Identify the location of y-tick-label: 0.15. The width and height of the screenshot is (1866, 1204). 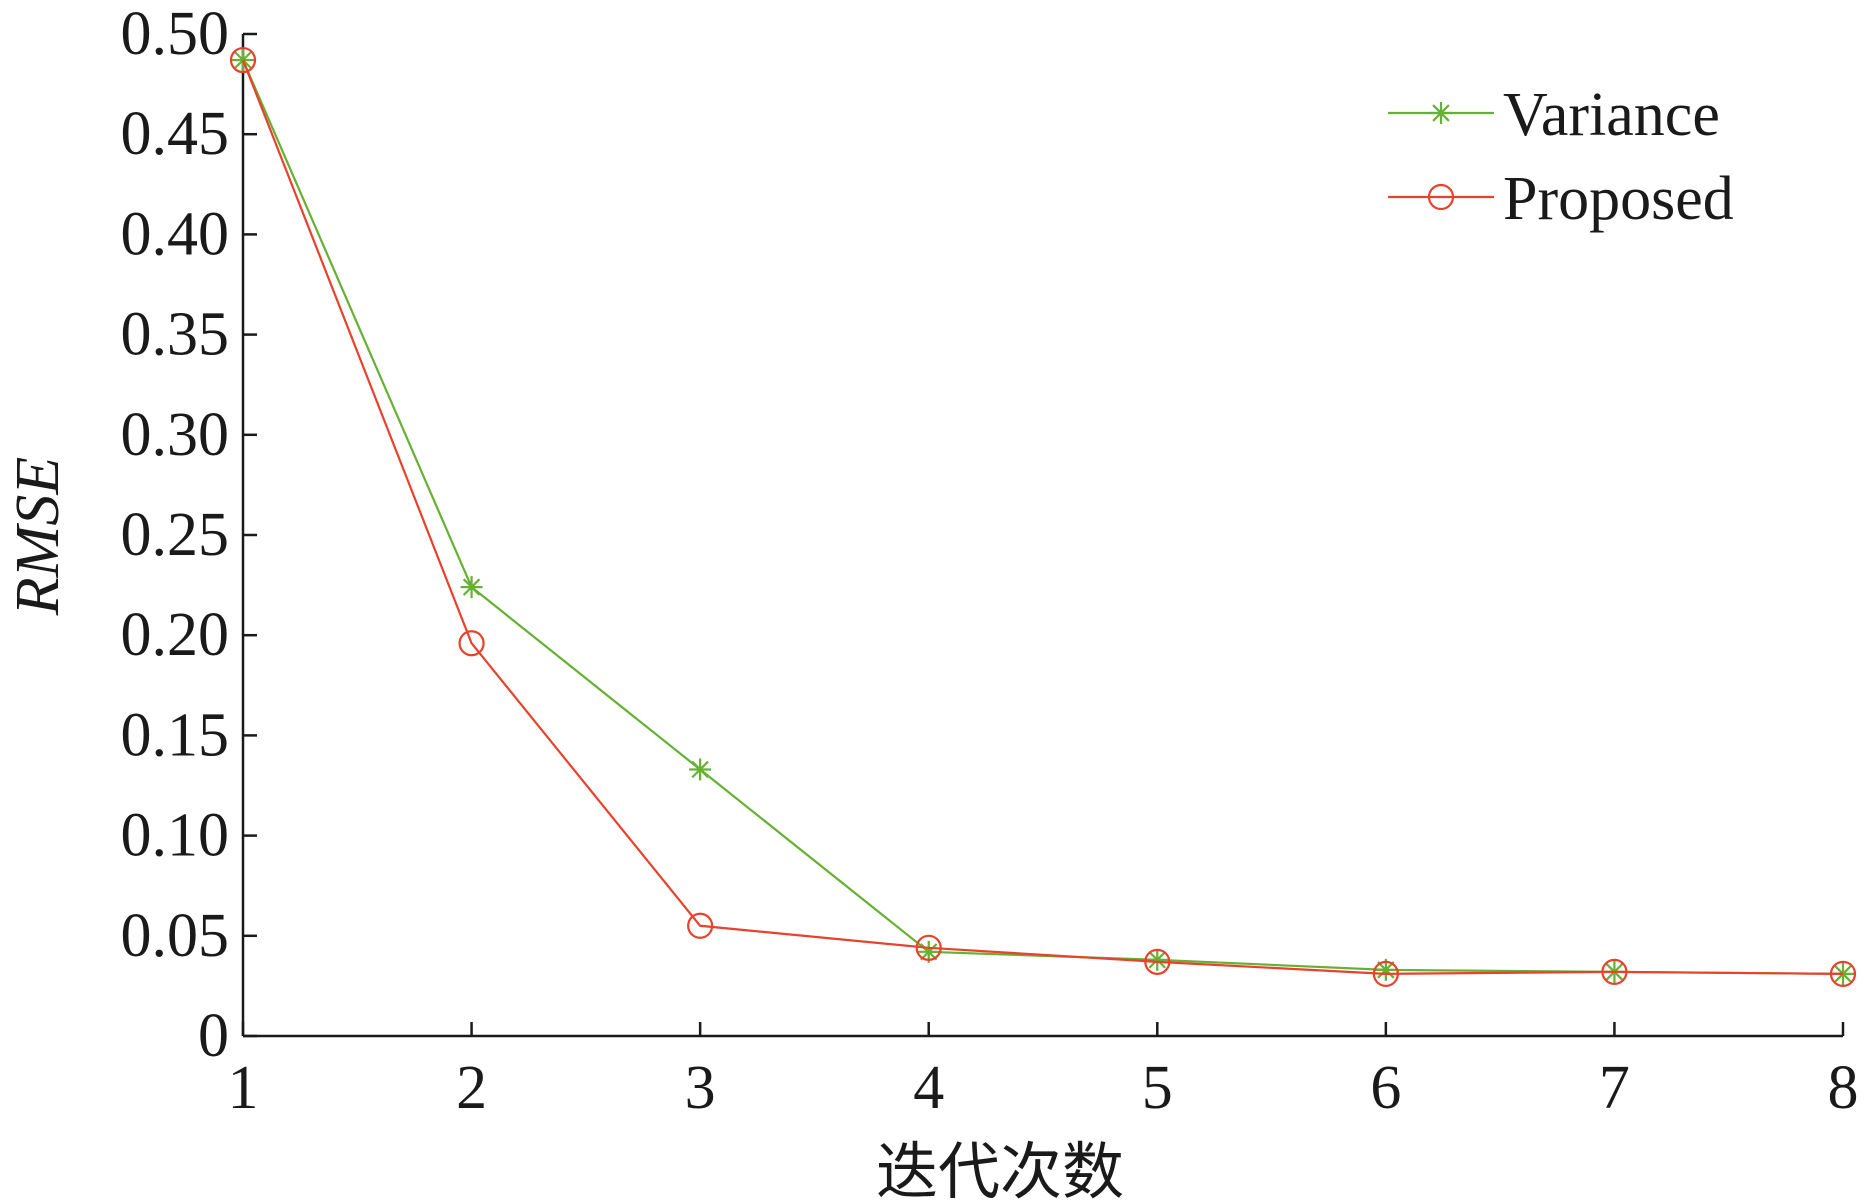
(175, 735).